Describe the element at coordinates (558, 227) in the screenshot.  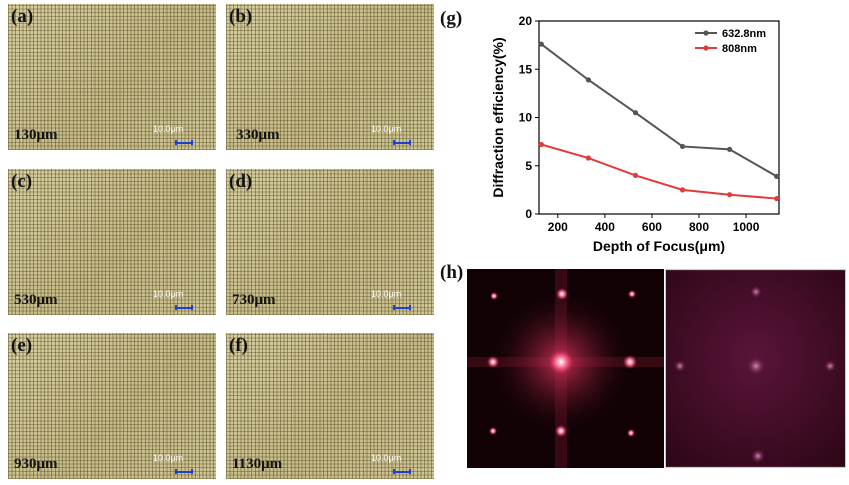
I see `x-tick-label: 200` at that location.